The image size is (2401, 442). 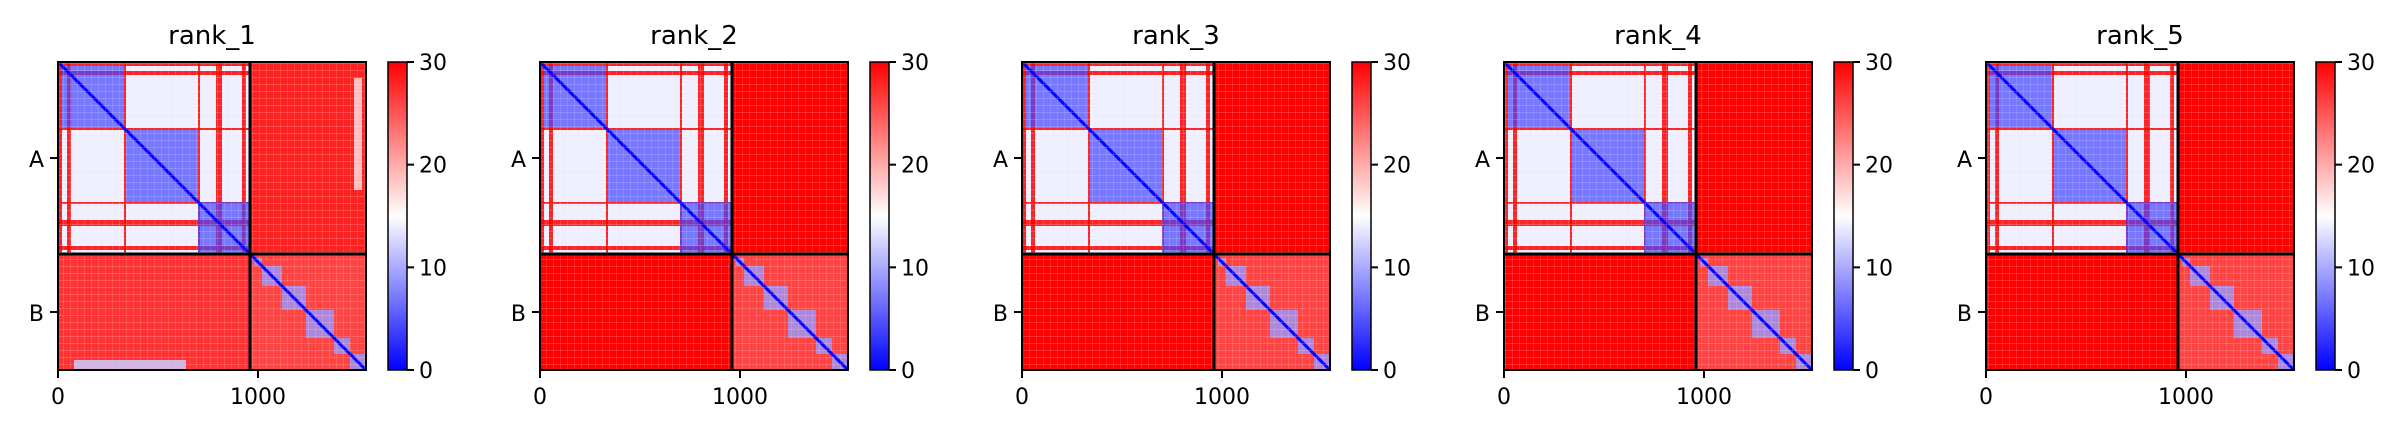 What do you see at coordinates (1176, 36) in the screenshot?
I see `panel-title: rank_3` at bounding box center [1176, 36].